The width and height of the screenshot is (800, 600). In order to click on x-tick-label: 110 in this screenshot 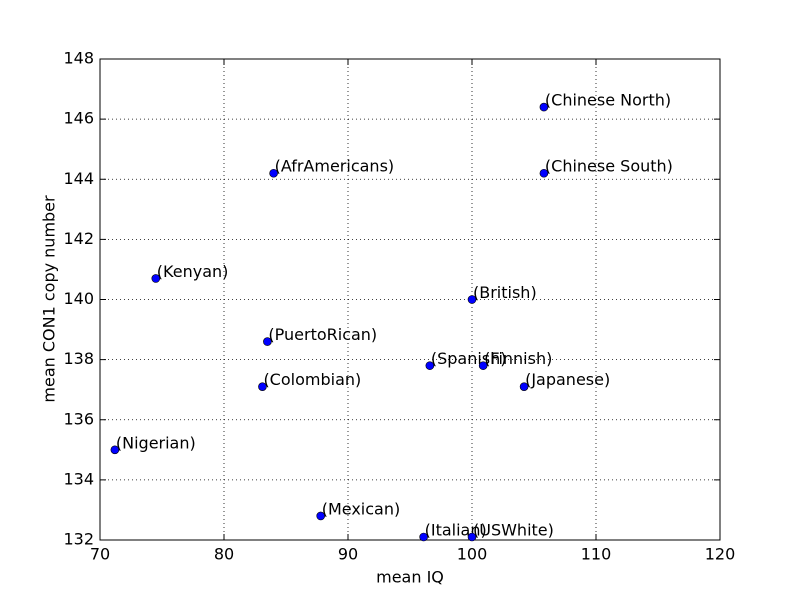, I will do `click(596, 554)`.